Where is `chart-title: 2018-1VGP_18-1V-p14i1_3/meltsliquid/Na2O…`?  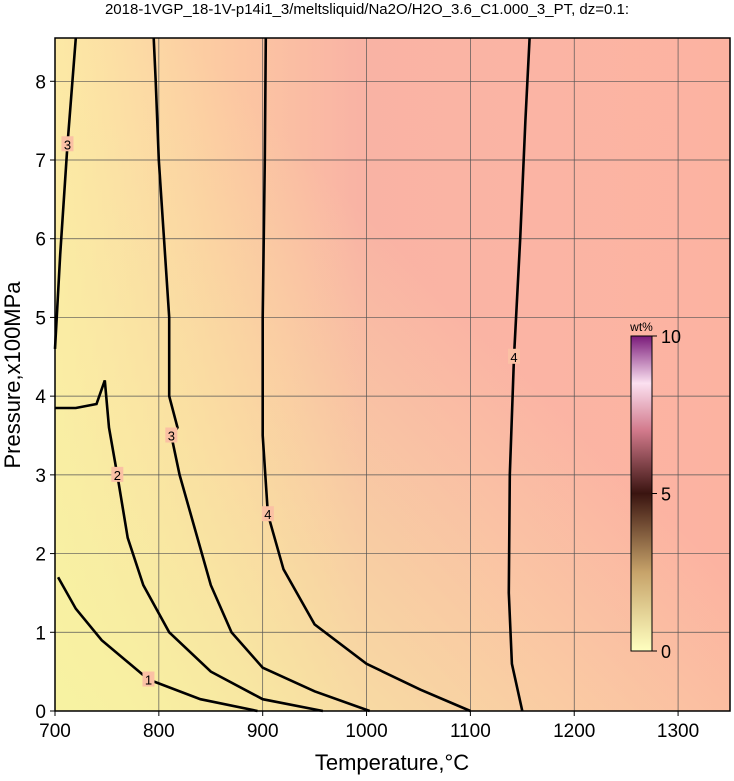 chart-title: 2018-1VGP_18-1V-p14i1_3/meltsliquid/Na2O… is located at coordinates (367, 9).